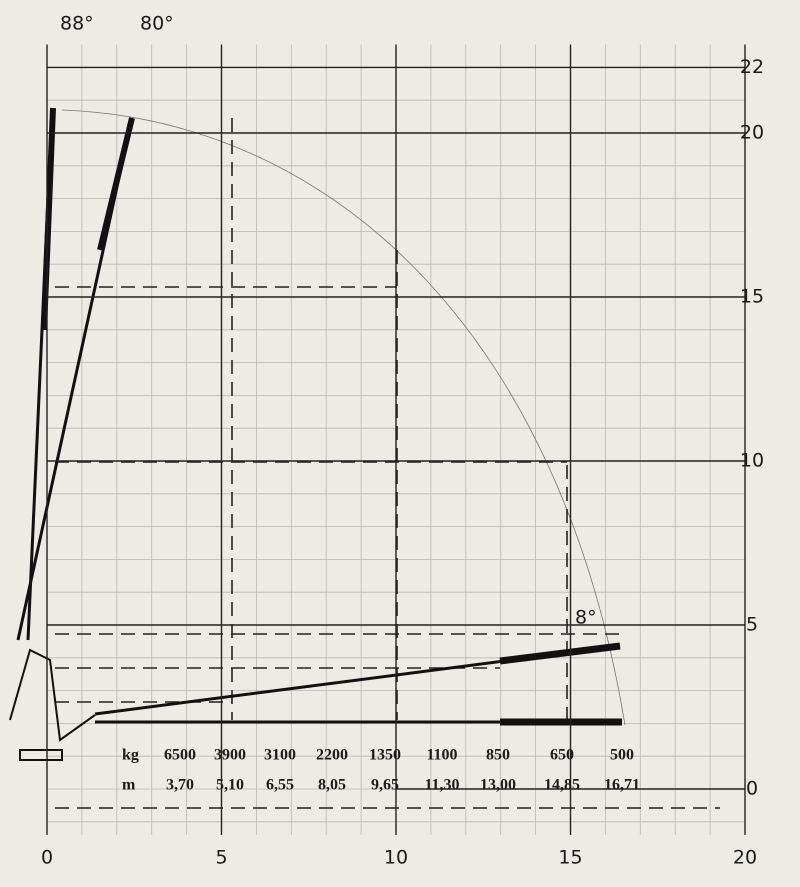 This screenshot has height=887, width=800. Describe the element at coordinates (332, 755) in the screenshot. I see `table-cell: 2200` at that location.